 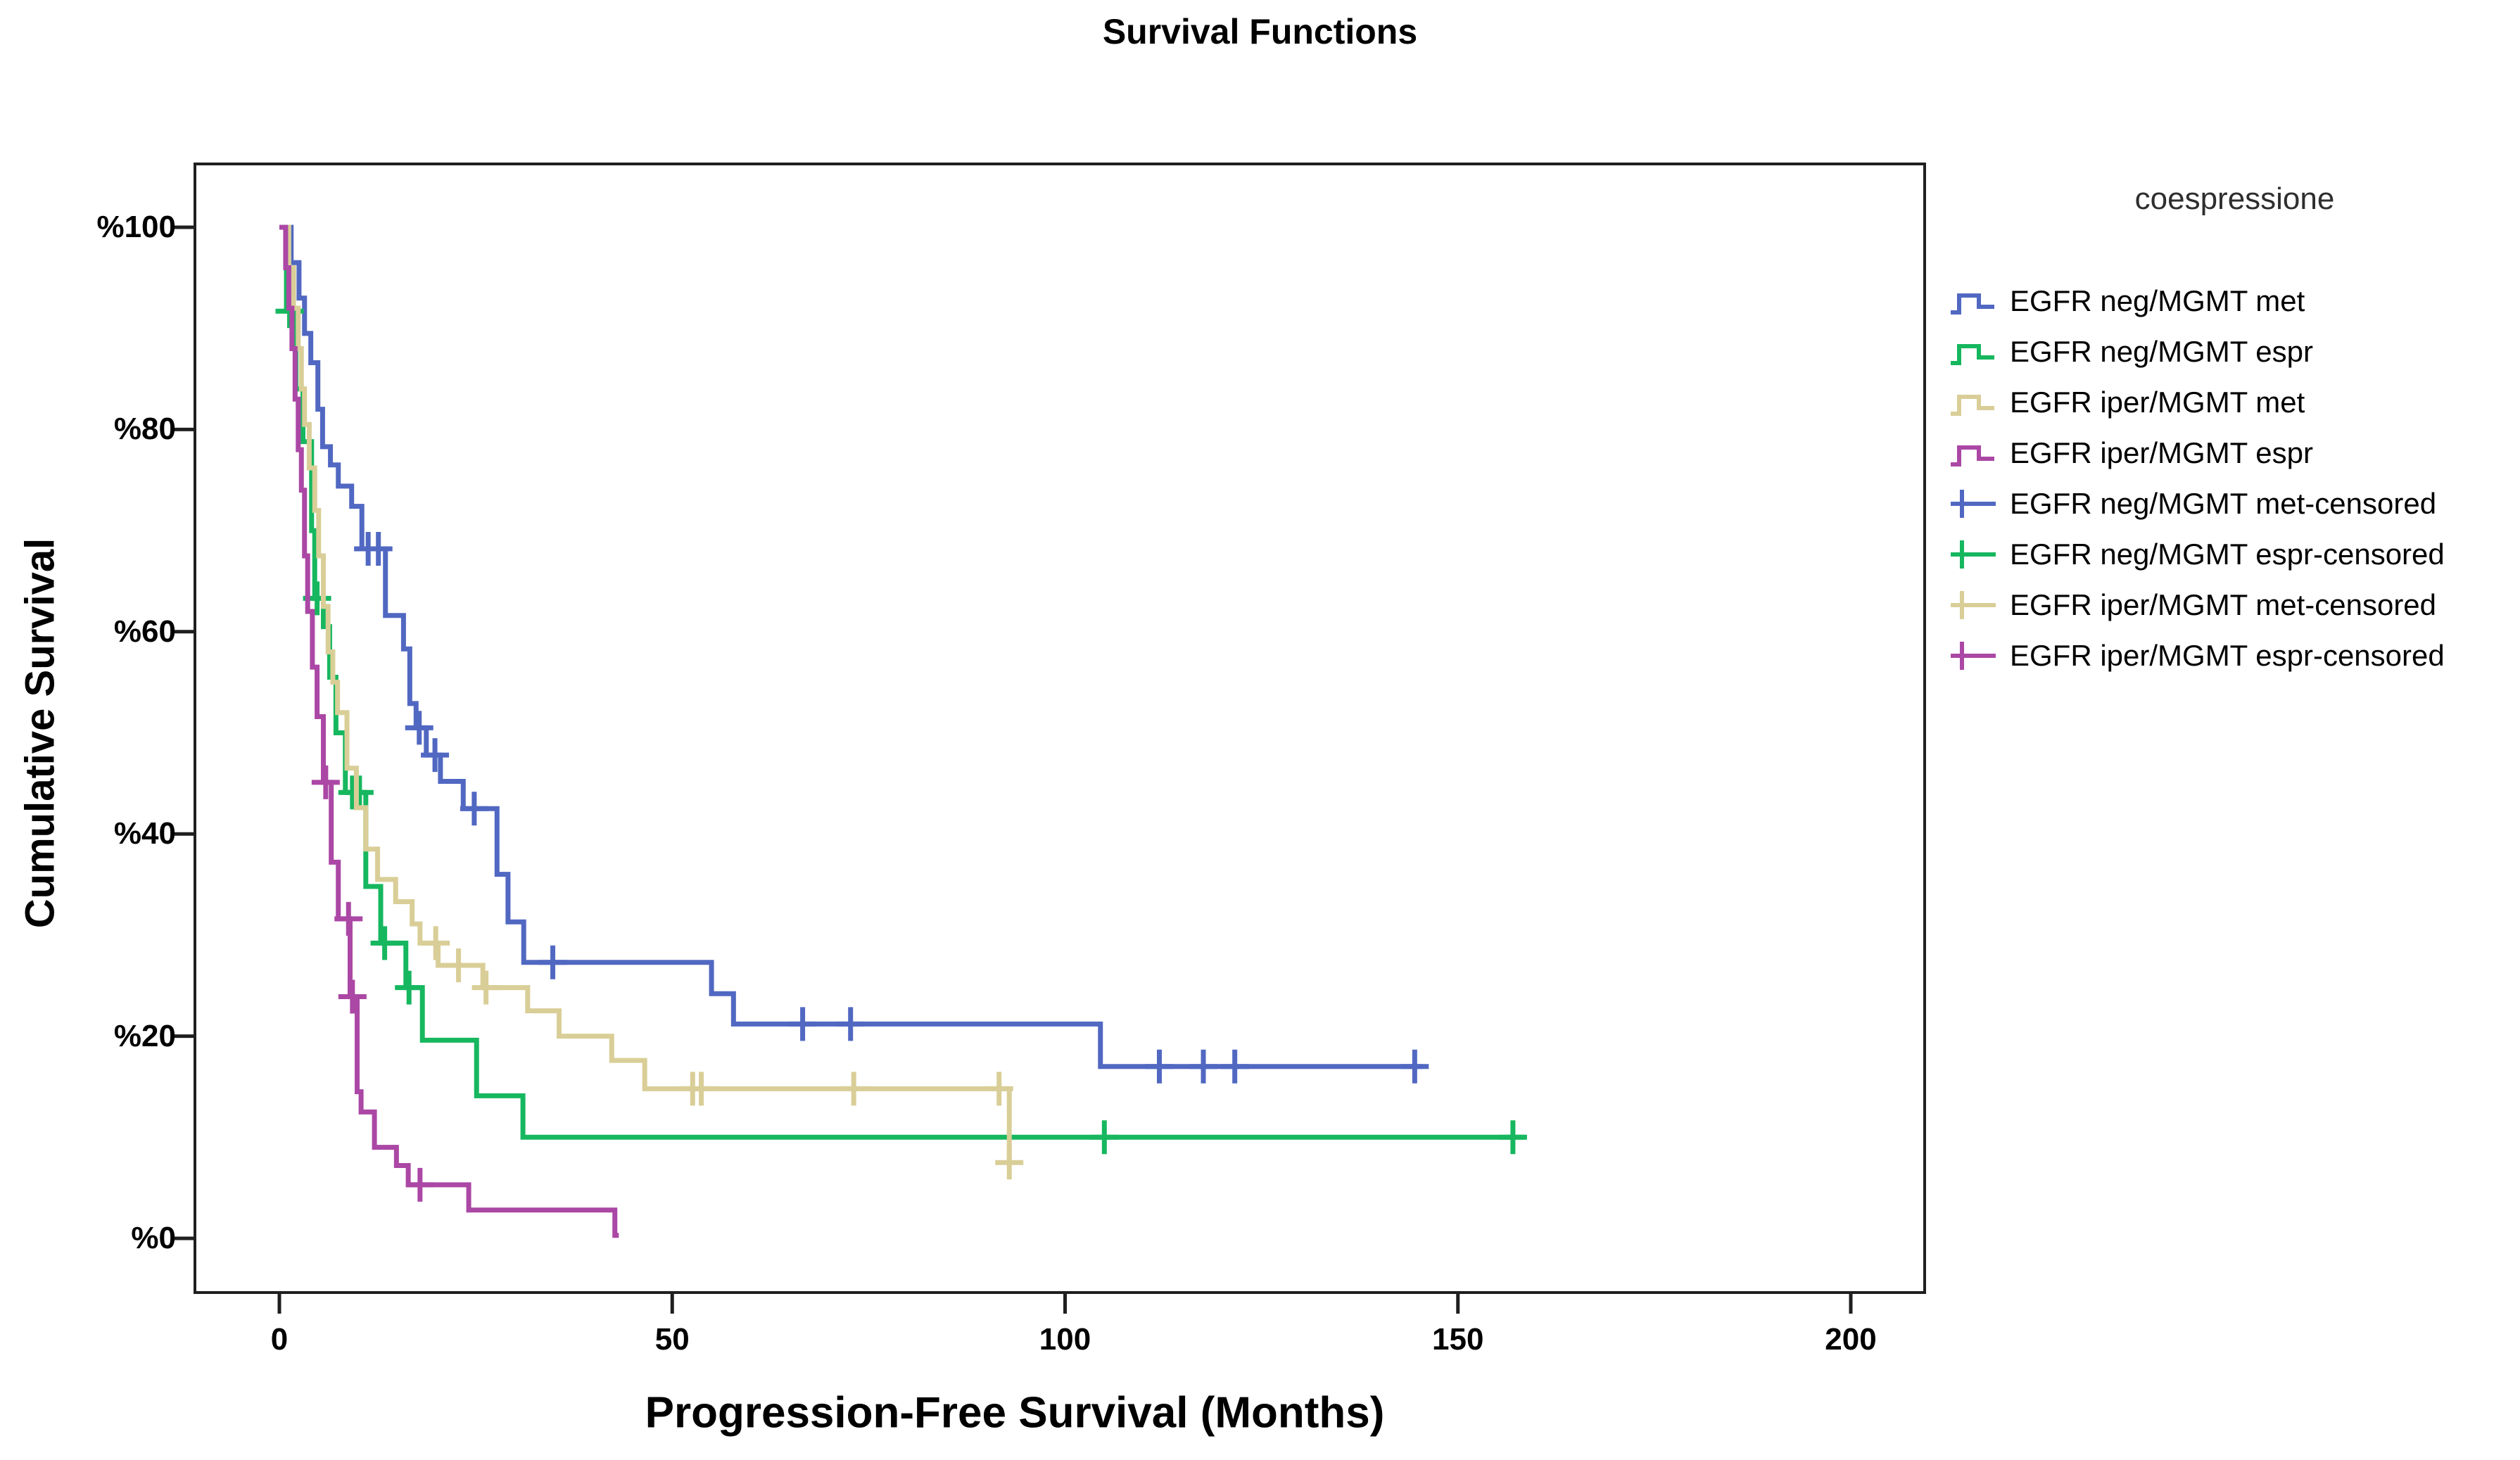 What do you see at coordinates (153, 1238) in the screenshot?
I see `y-tick-label: %0` at bounding box center [153, 1238].